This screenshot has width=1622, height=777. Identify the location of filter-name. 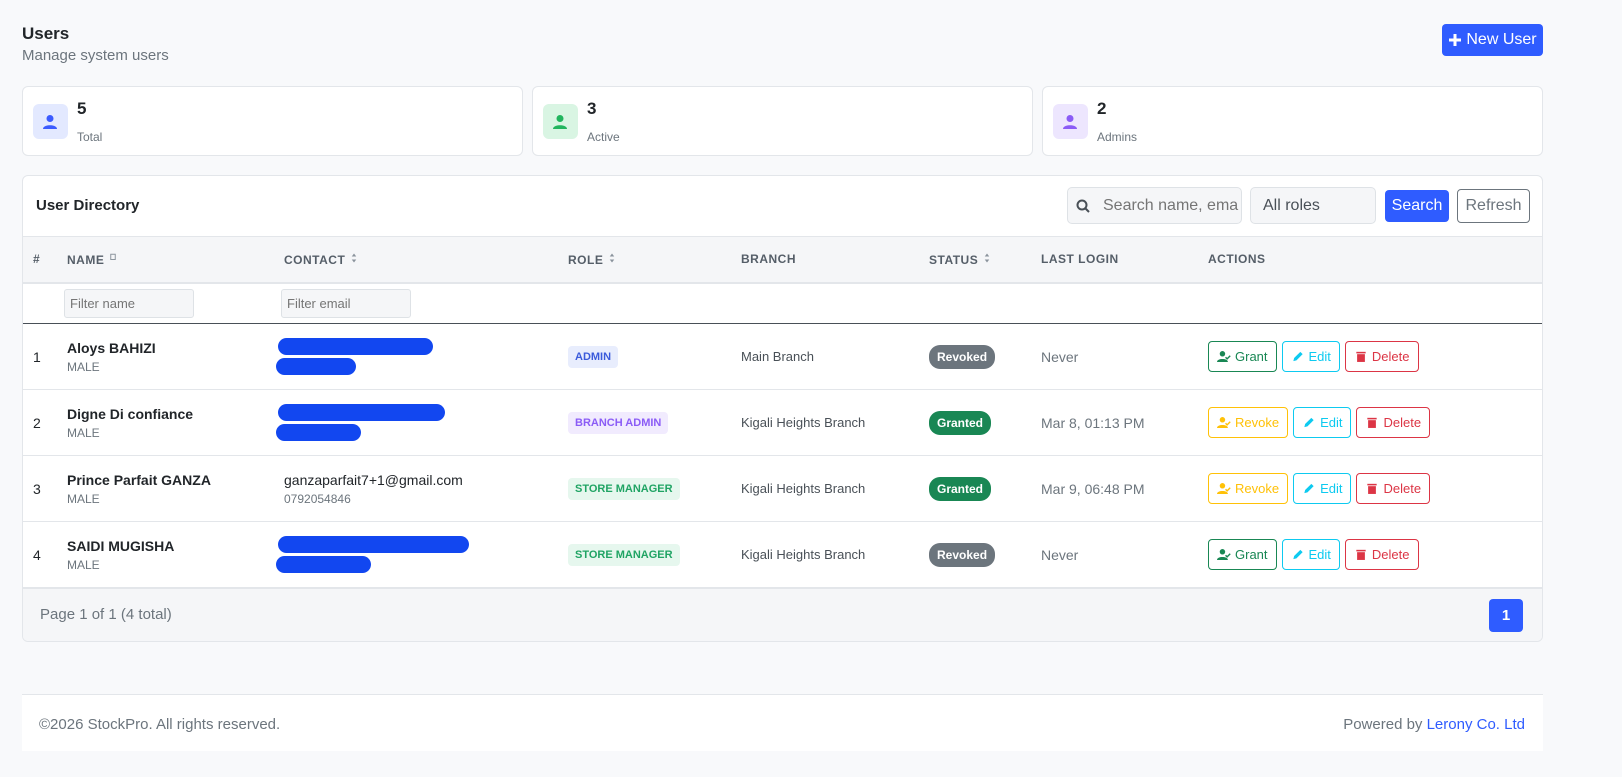
(129, 303).